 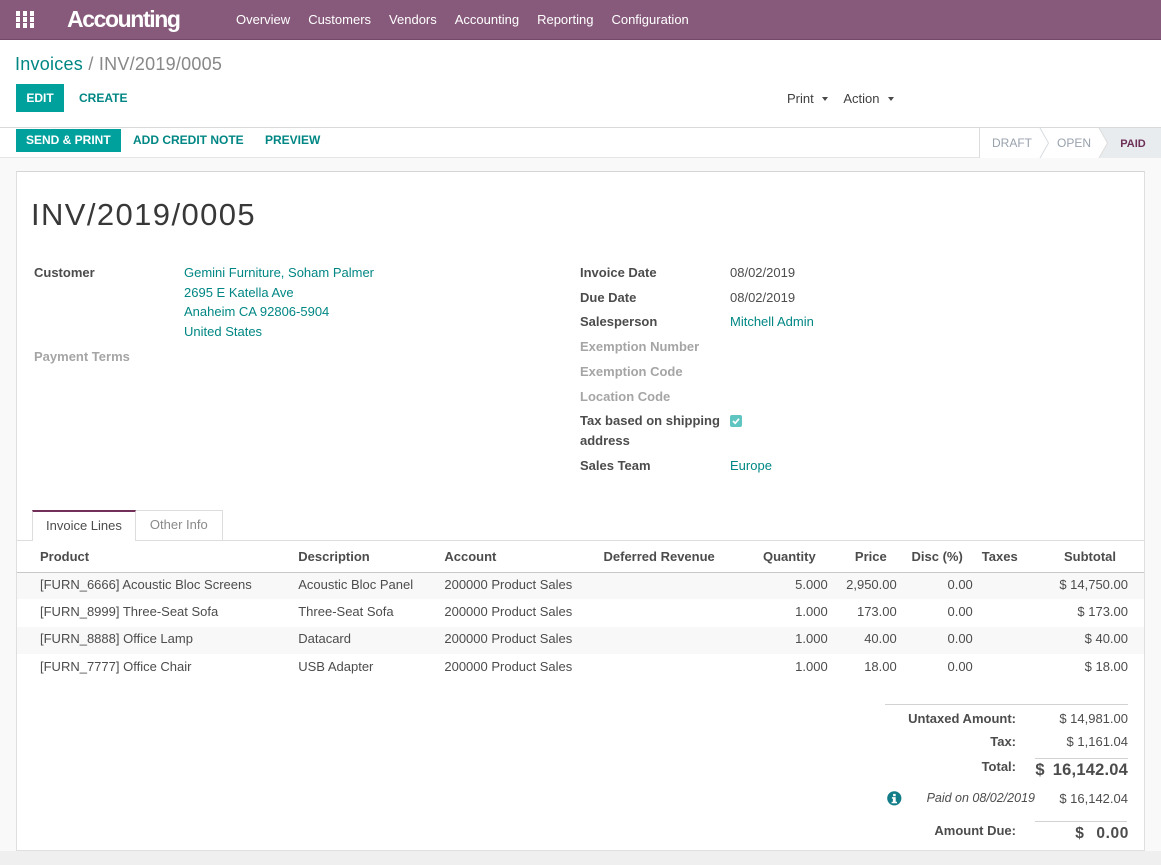 I want to click on svg-text: OPEN, so click(x=1074, y=143).